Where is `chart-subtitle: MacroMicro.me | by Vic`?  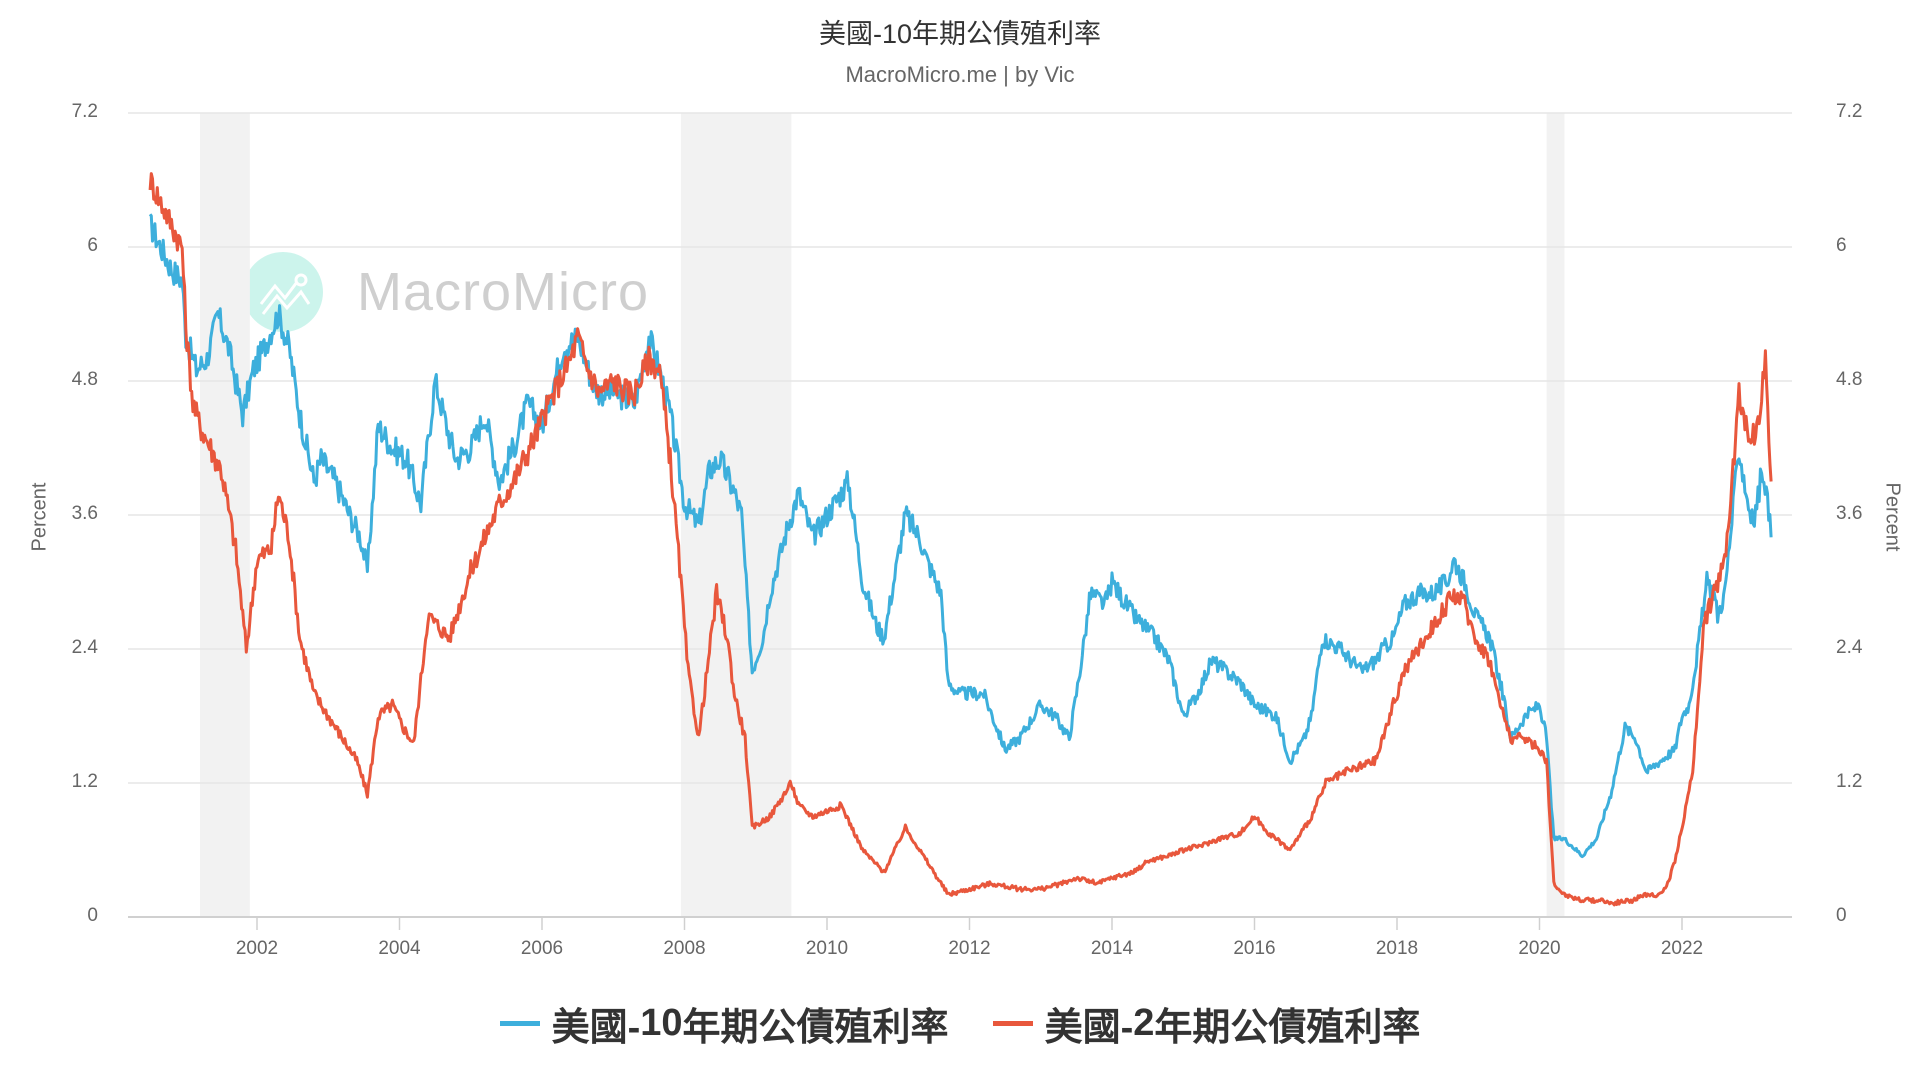
chart-subtitle: MacroMicro.me | by Vic is located at coordinates (960, 74).